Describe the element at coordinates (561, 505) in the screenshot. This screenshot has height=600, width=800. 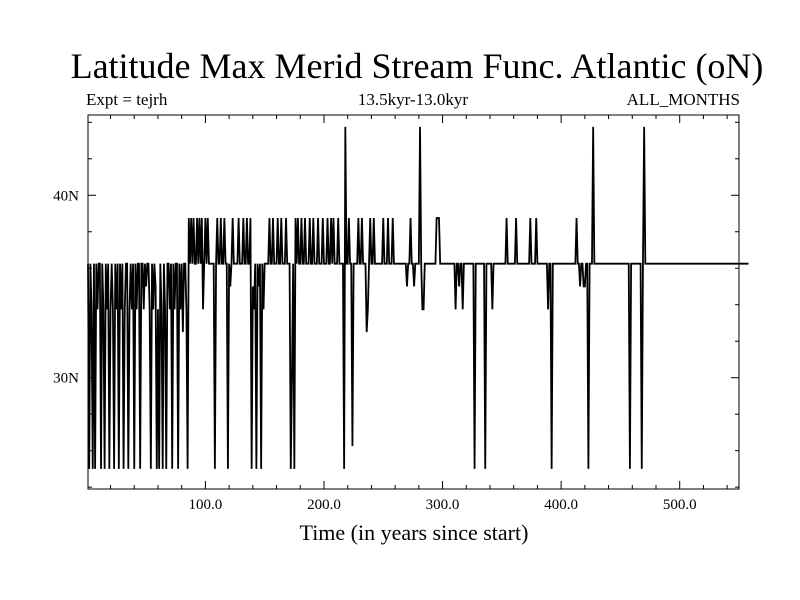
I see `x-tick-label: 400.0` at that location.